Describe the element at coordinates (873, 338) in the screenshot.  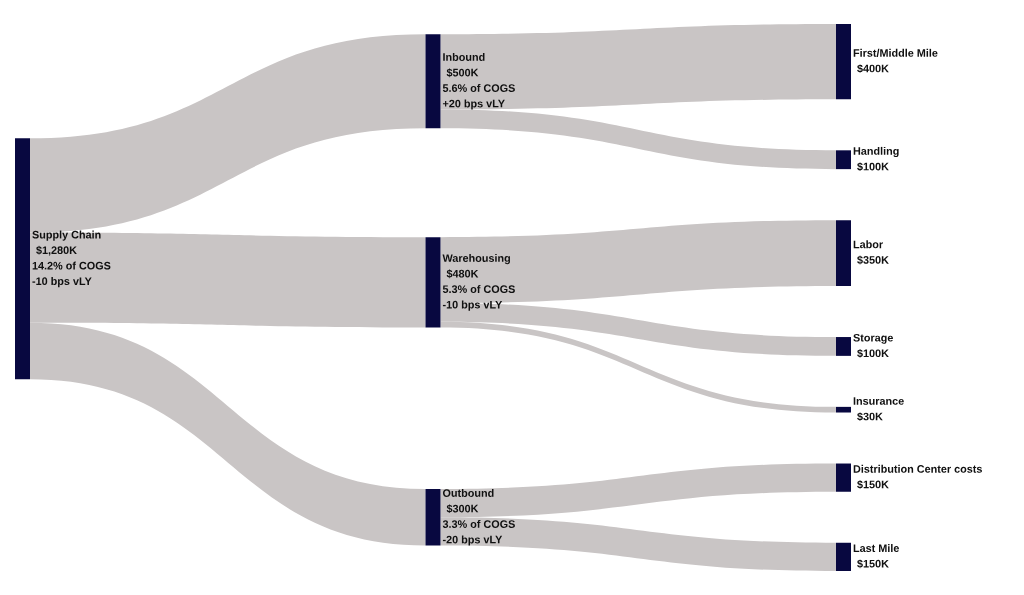
I see `category-label: Storage` at that location.